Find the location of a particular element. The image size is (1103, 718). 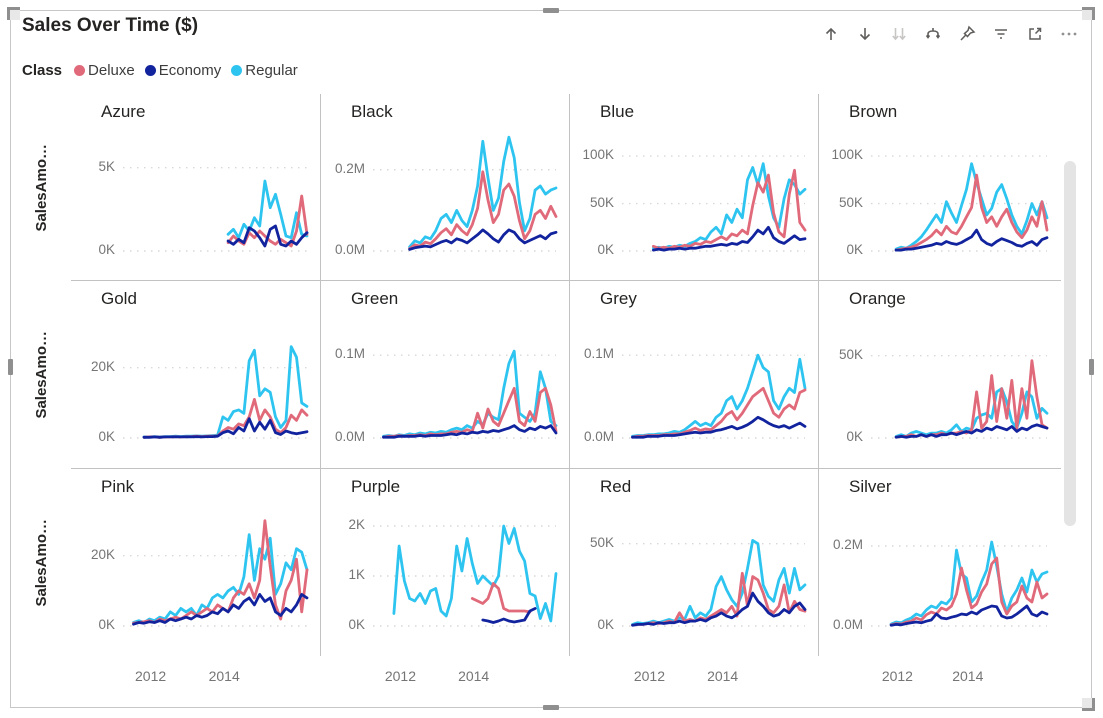

drill-down-icon is located at coordinates (865, 34).